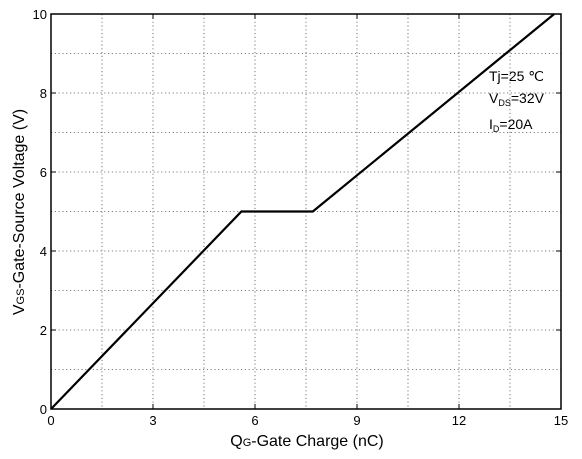 The height and width of the screenshot is (459, 582). I want to click on y-axis-title-rest: -Gate-Source Voltage (V), so click(19, 199).